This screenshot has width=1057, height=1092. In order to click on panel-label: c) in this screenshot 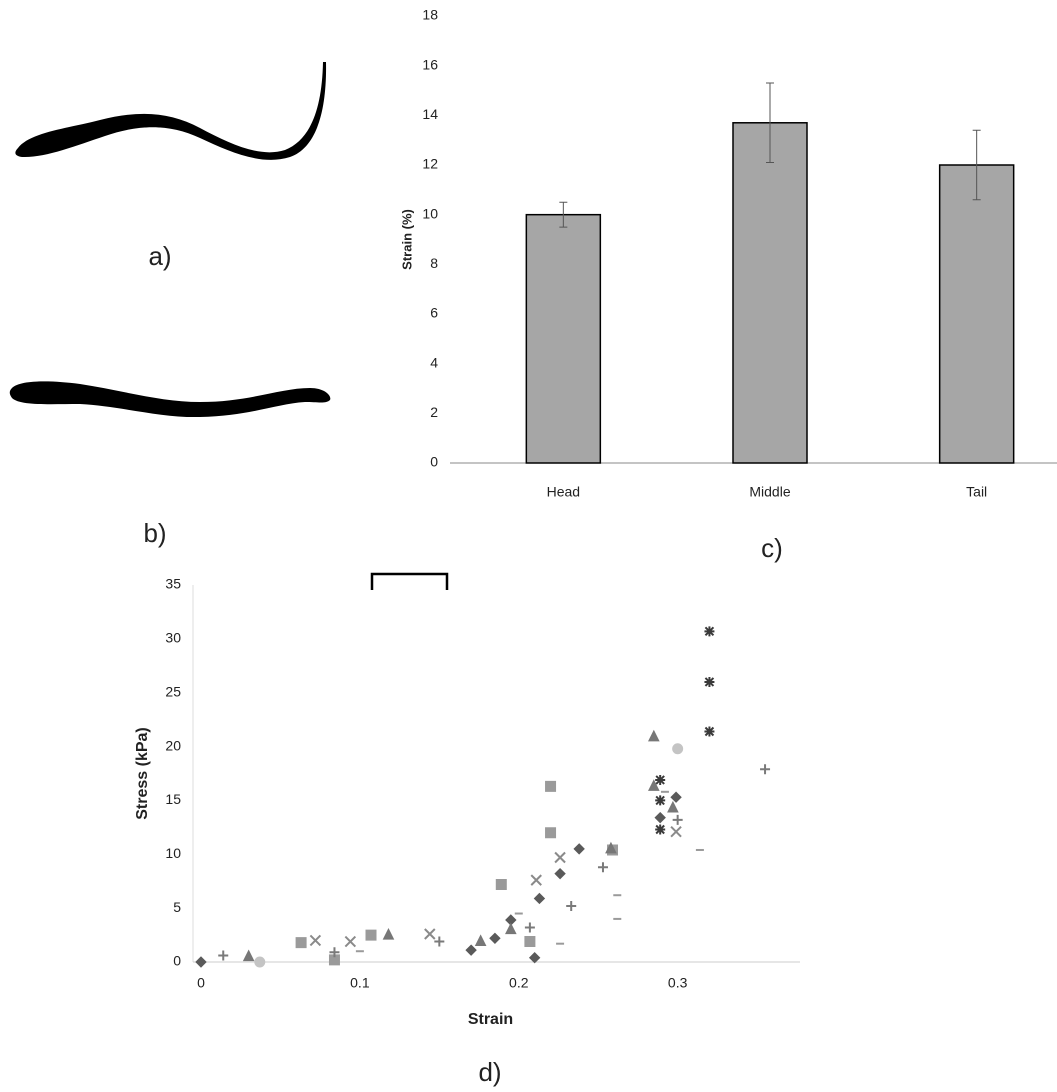, I will do `click(772, 548)`.